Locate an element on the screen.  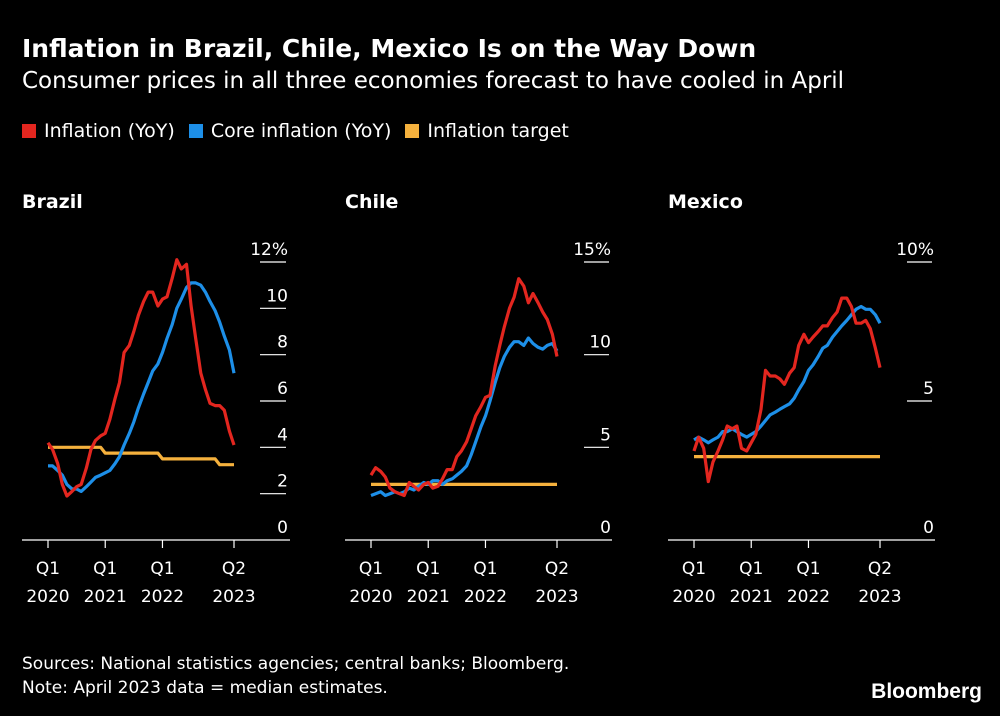
legend-item-inflation-target: Inflation target is located at coordinates (487, 131).